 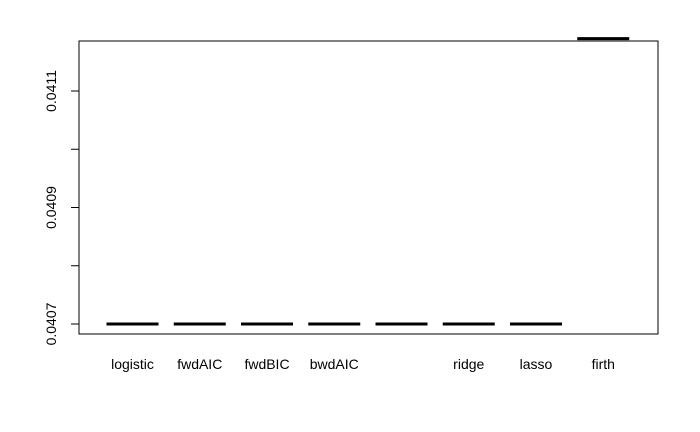 I want to click on y-tick-label: 0.0409, so click(x=51, y=207).